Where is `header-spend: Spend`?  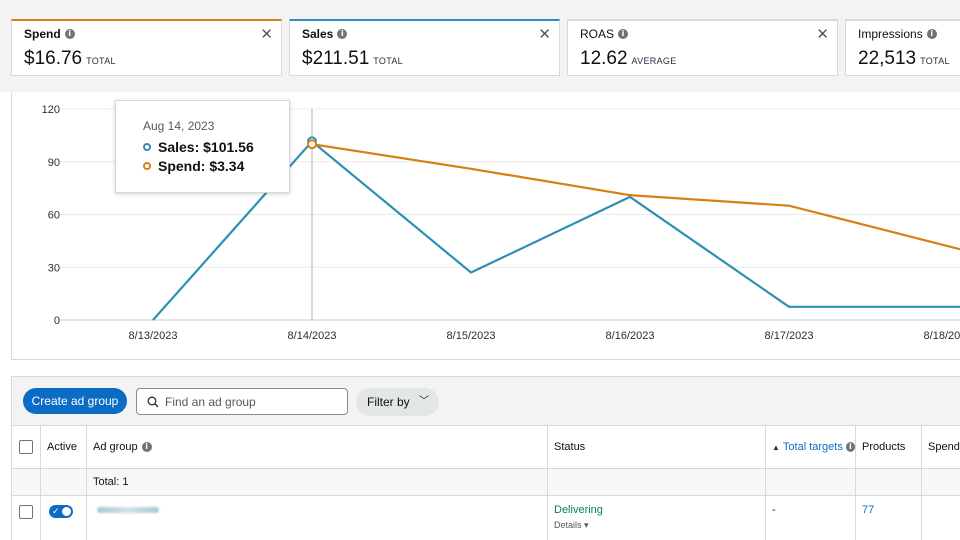
header-spend: Spend is located at coordinates (944, 447).